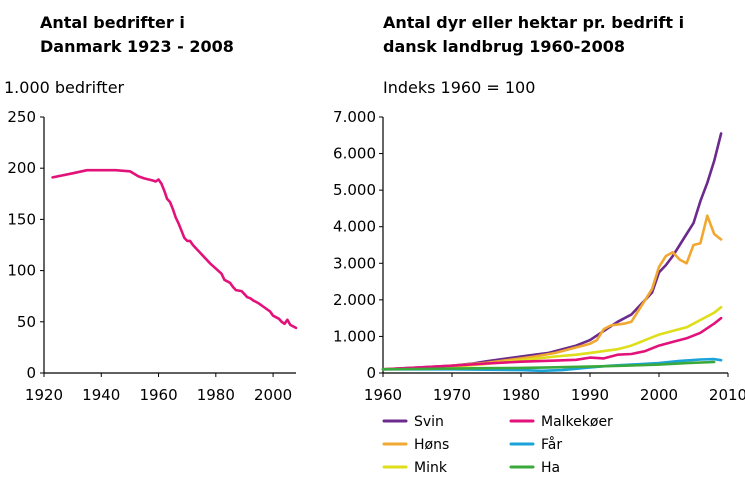 This screenshot has height=490, width=745. I want to click on legend-label: Mink, so click(431, 468).